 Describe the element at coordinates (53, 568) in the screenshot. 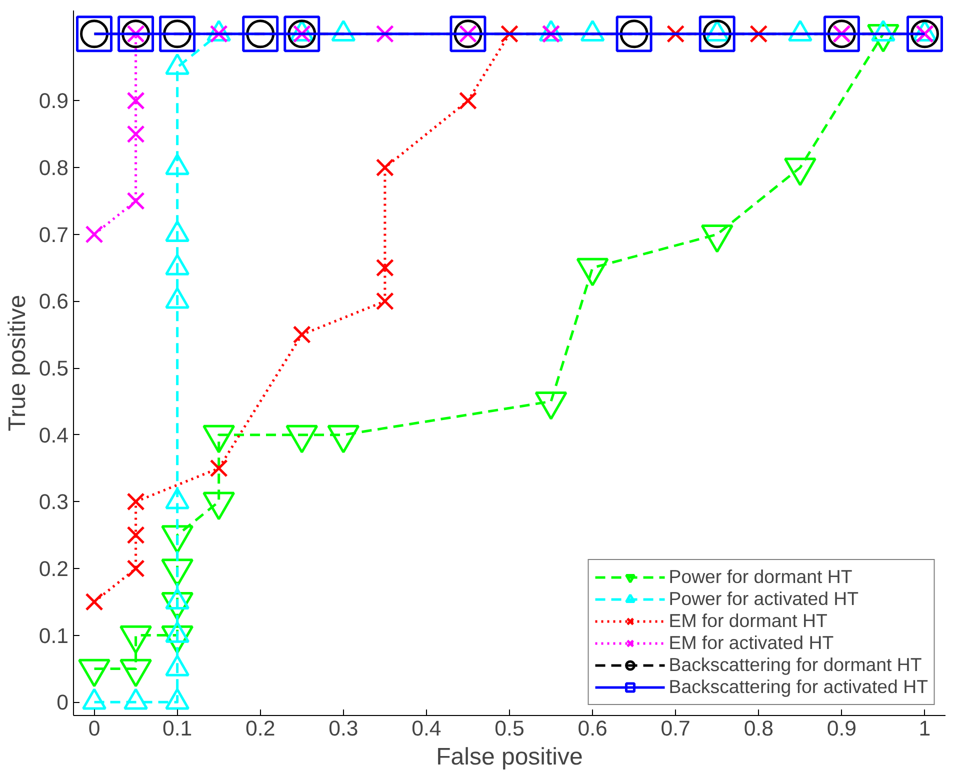

I see `y-tick-label: 0.2` at that location.